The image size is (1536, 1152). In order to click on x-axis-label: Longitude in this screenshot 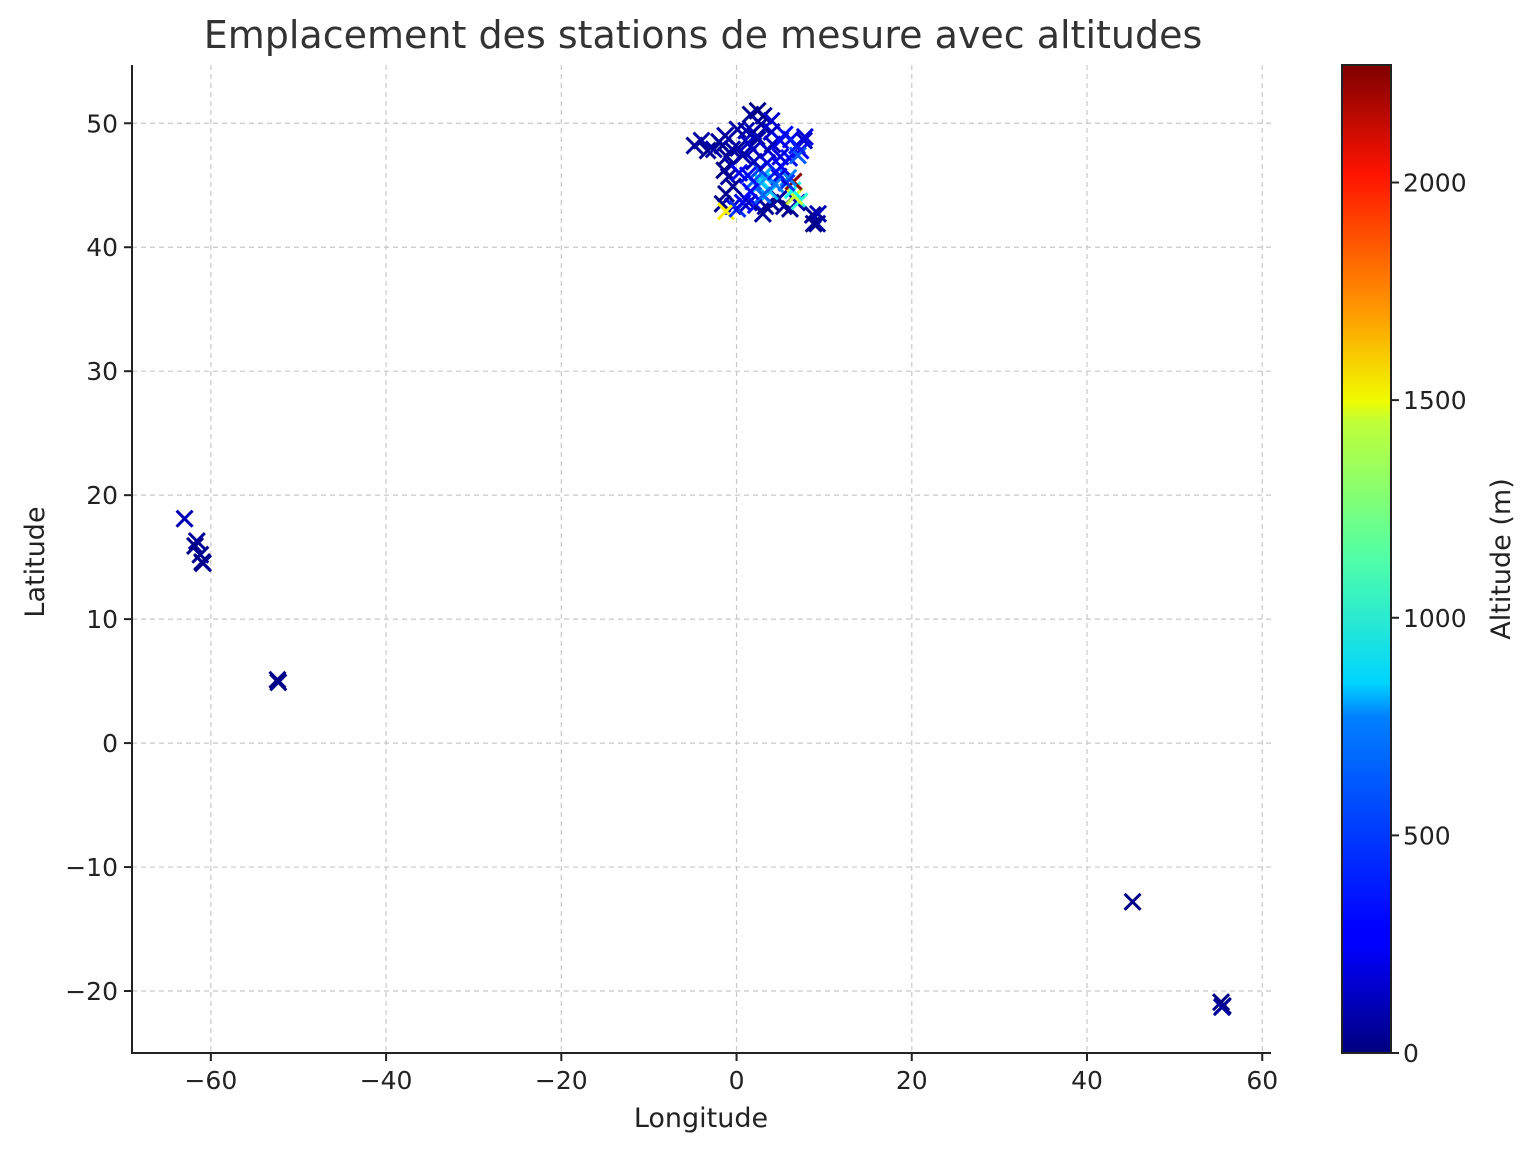, I will do `click(701, 1118)`.